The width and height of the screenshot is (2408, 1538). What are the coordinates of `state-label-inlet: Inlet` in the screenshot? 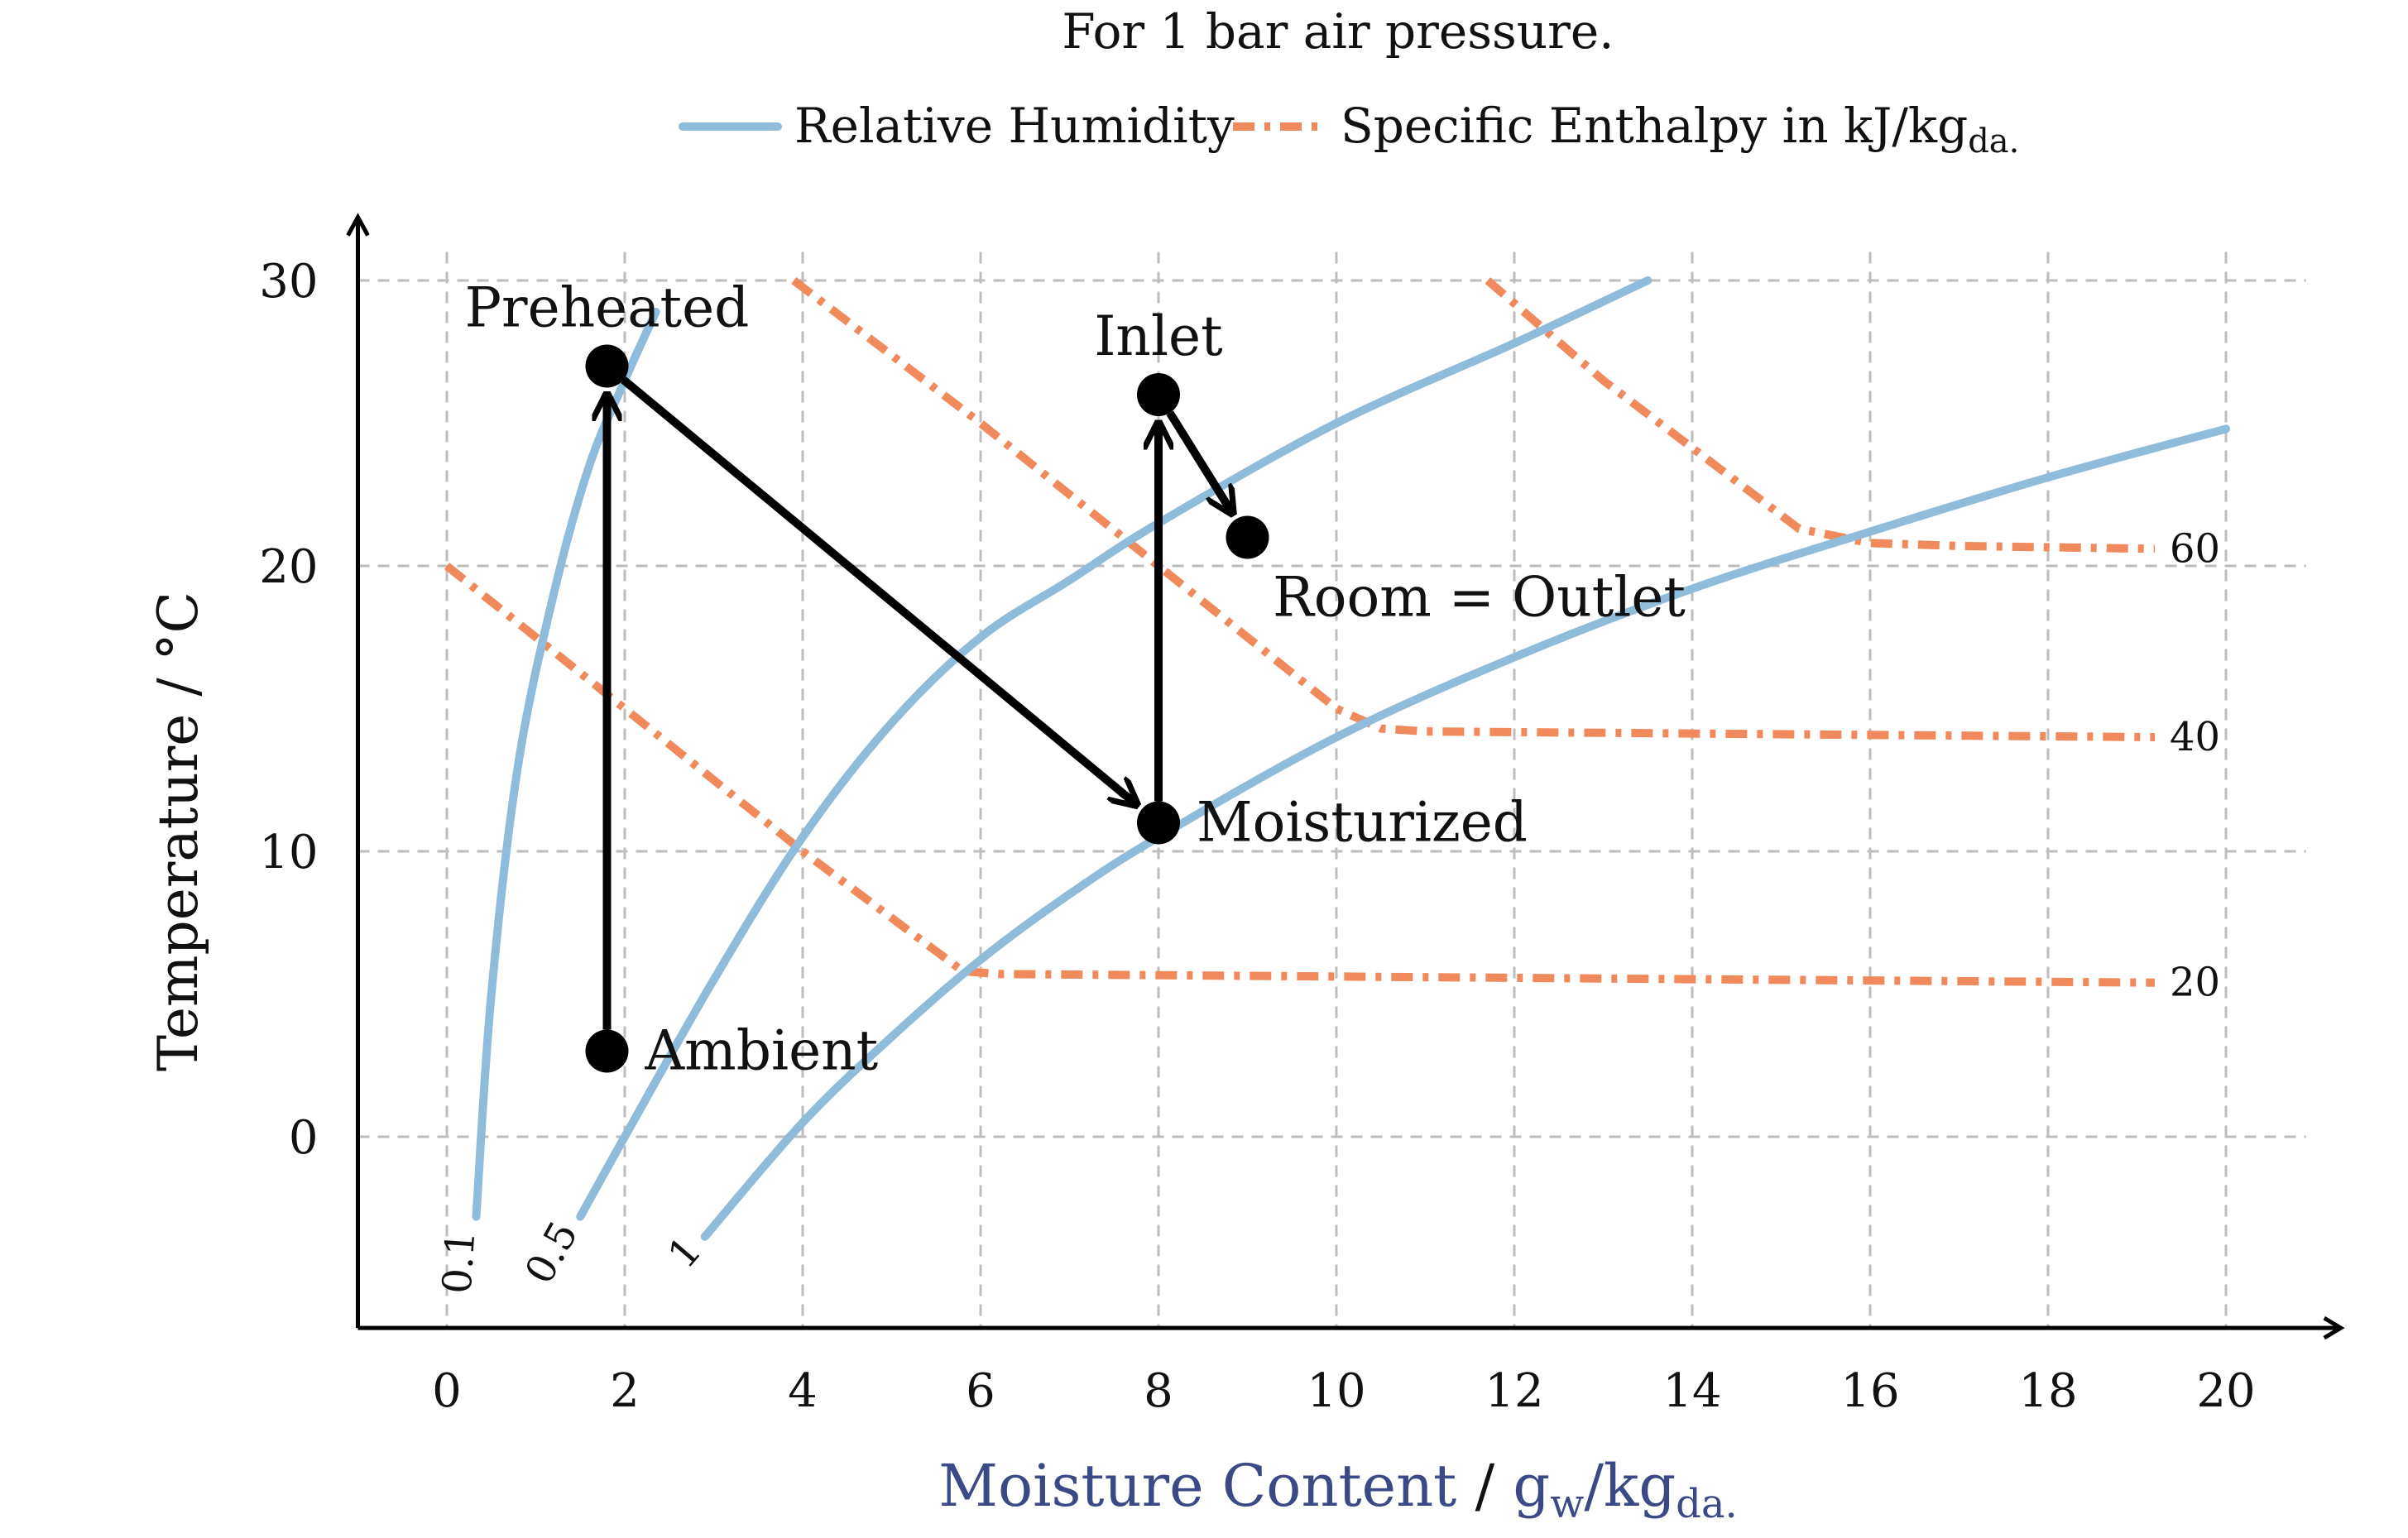 It's located at (1158, 336).